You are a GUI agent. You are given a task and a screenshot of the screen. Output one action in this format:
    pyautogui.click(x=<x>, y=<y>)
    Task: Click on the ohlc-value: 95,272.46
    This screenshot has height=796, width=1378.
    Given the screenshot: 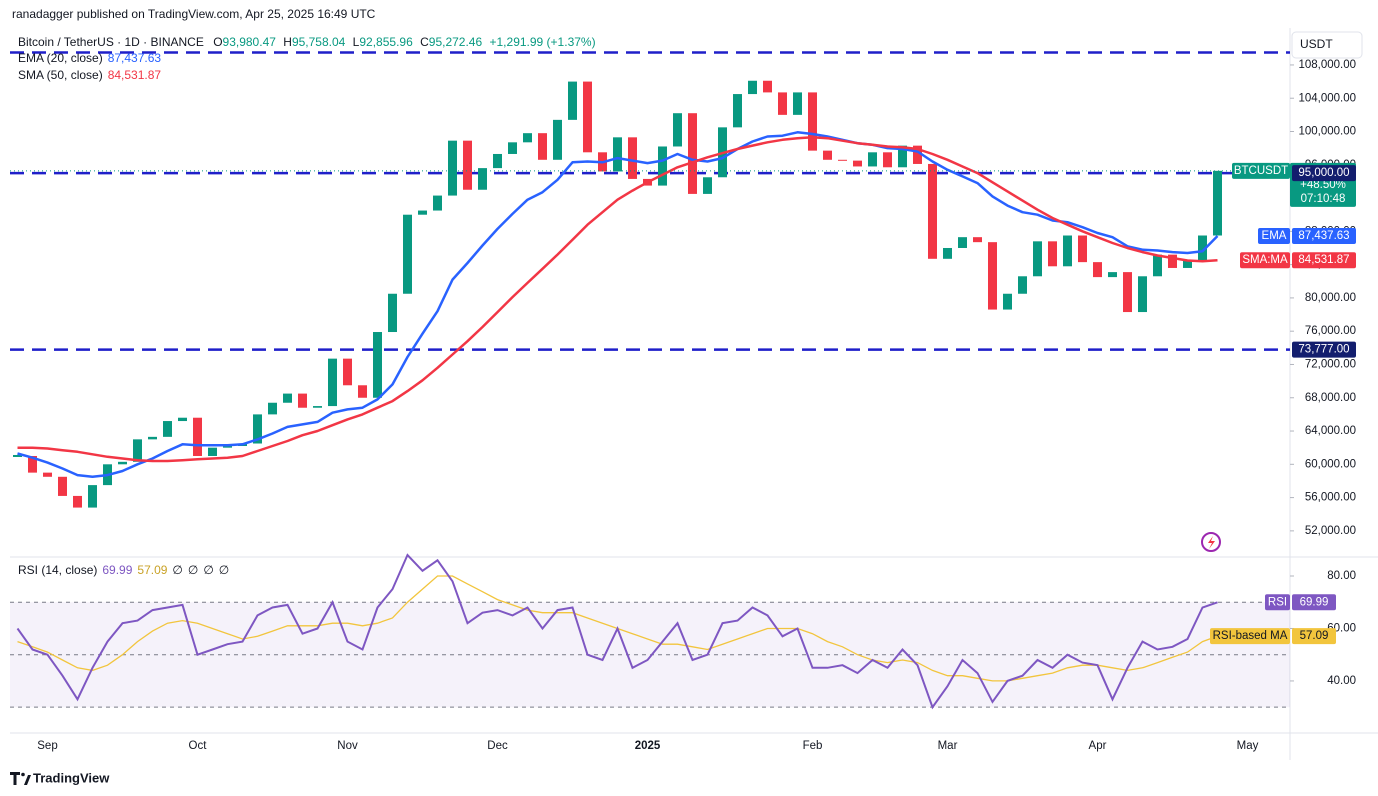 What is the action you would take?
    pyautogui.click(x=456, y=42)
    